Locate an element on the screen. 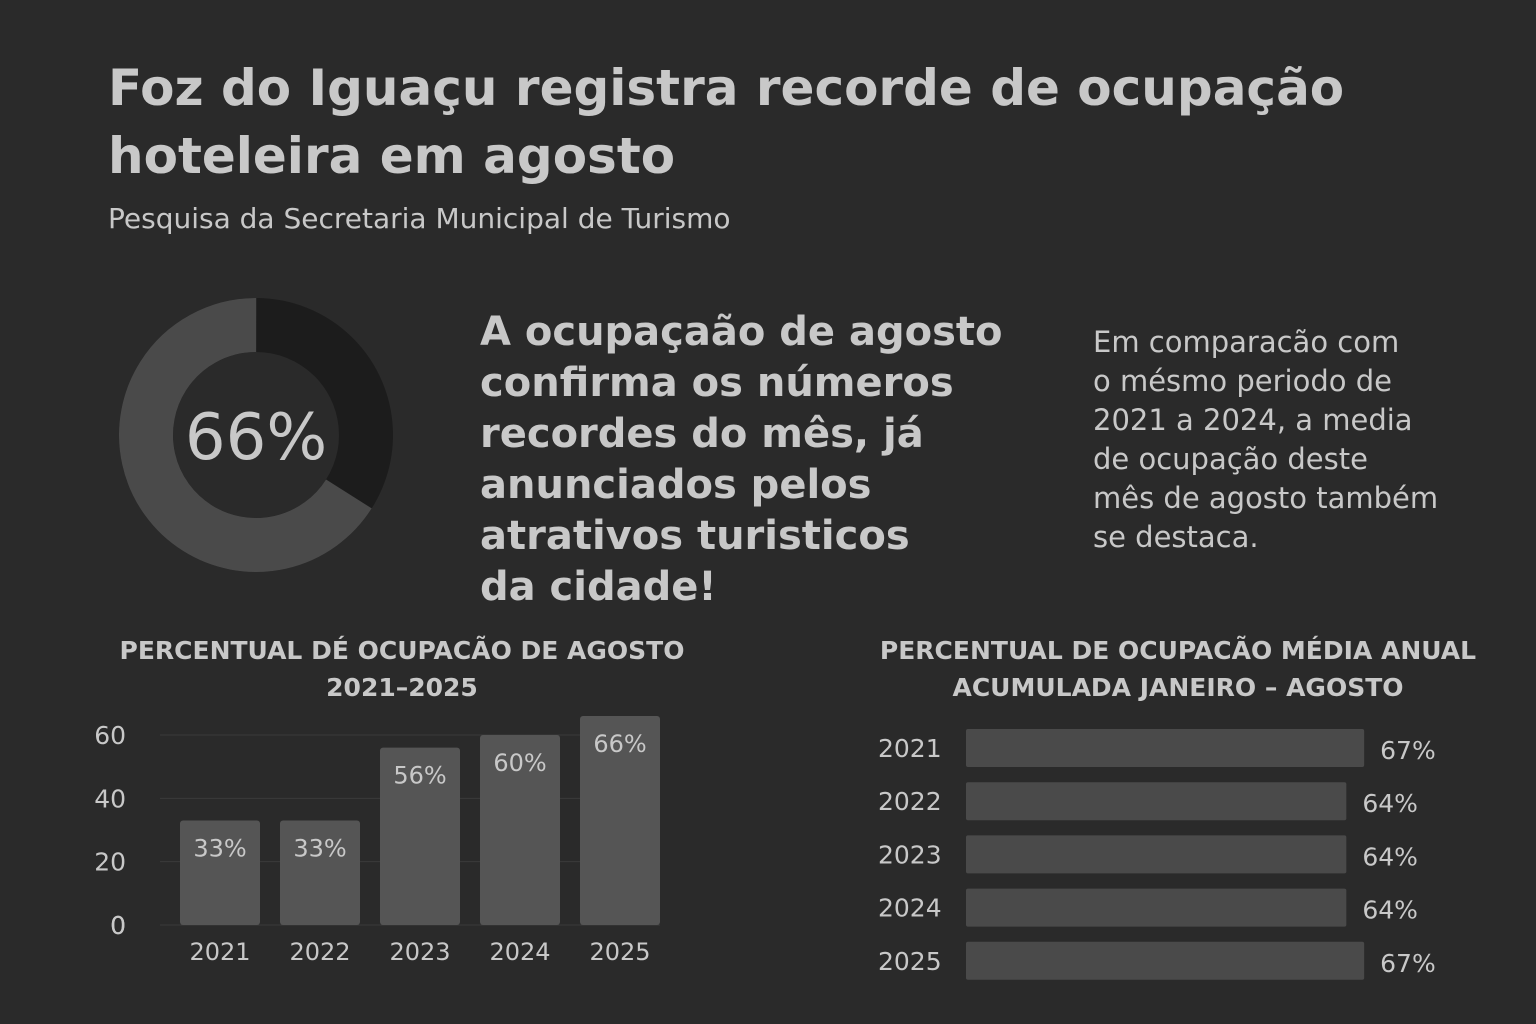  title: hoteleira em agosto is located at coordinates (391, 156).